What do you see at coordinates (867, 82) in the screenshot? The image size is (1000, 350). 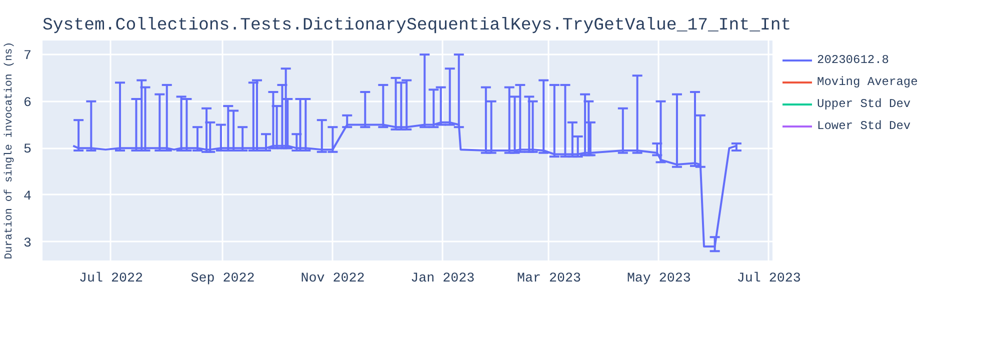 I see `legend-label: Moving Average` at bounding box center [867, 82].